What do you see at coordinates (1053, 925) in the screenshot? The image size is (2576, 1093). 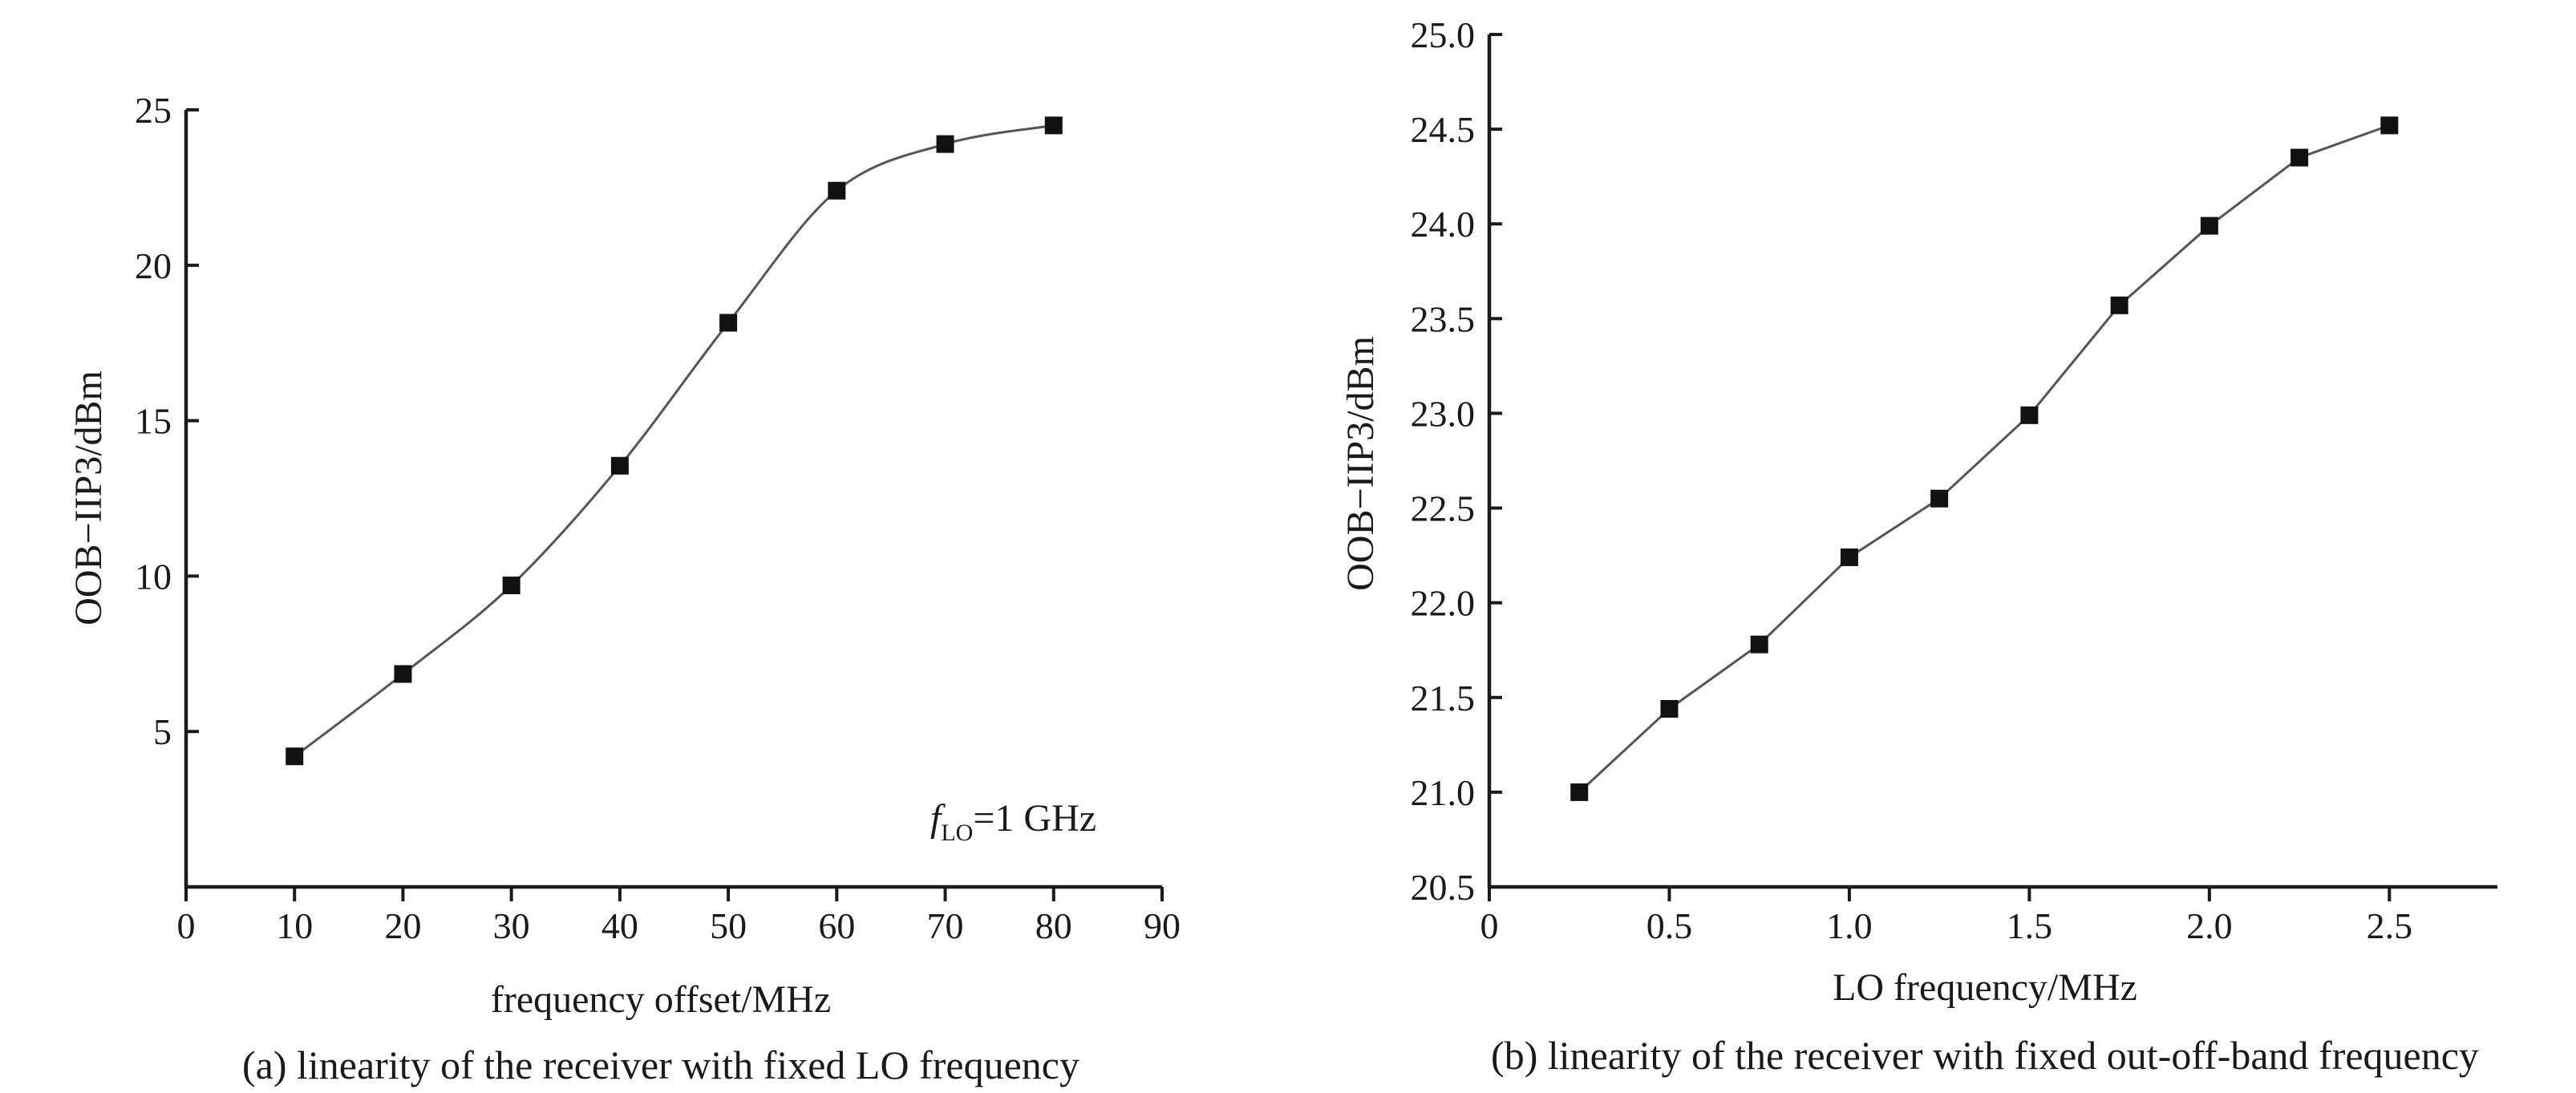 I see `panel-a-x-tick-label: 80` at bounding box center [1053, 925].